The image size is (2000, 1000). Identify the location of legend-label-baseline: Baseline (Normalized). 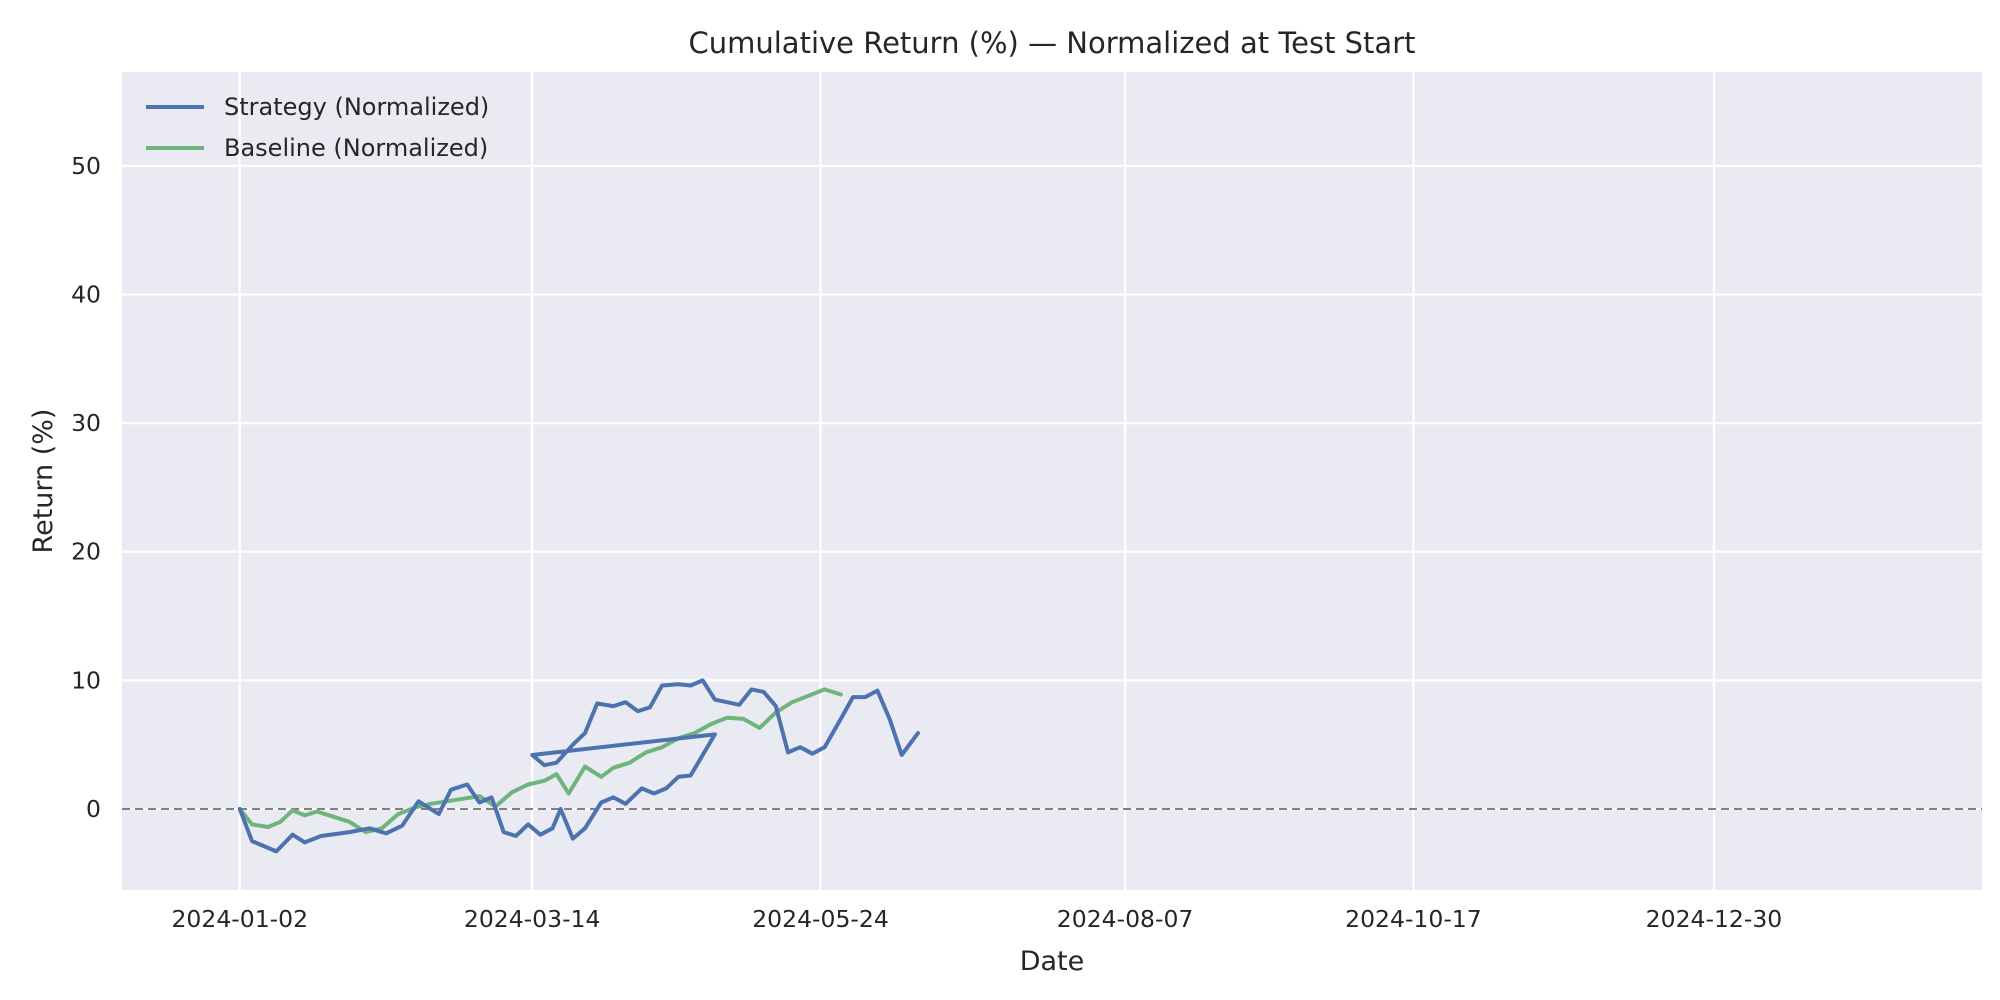
(356, 148).